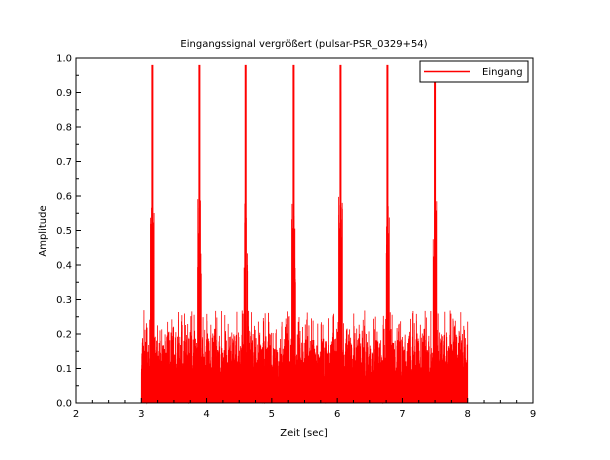 The image size is (610, 460). What do you see at coordinates (272, 414) in the screenshot?
I see `x-tick-label: 5` at bounding box center [272, 414].